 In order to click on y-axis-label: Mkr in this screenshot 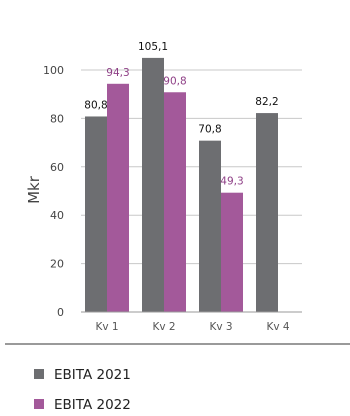, I will do `click(34, 189)`.